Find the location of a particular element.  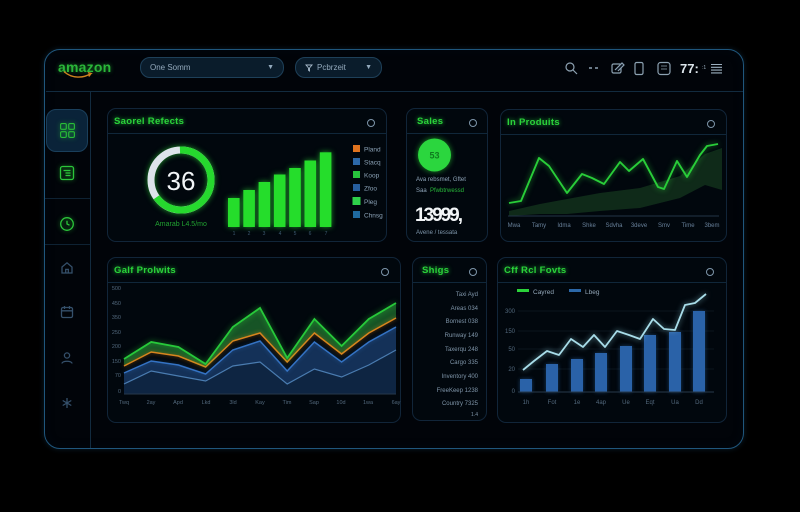

svg-text: 200 is located at coordinates (116, 347).